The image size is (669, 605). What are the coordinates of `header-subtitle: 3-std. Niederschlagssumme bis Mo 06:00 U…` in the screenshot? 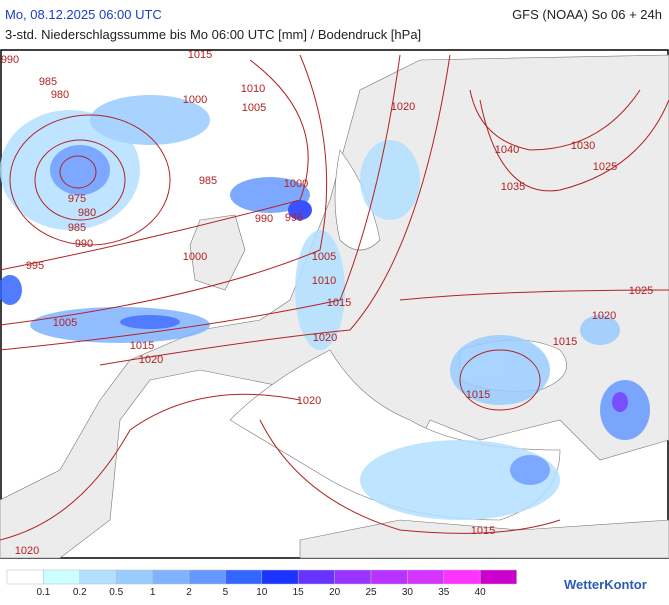 It's located at (213, 34).